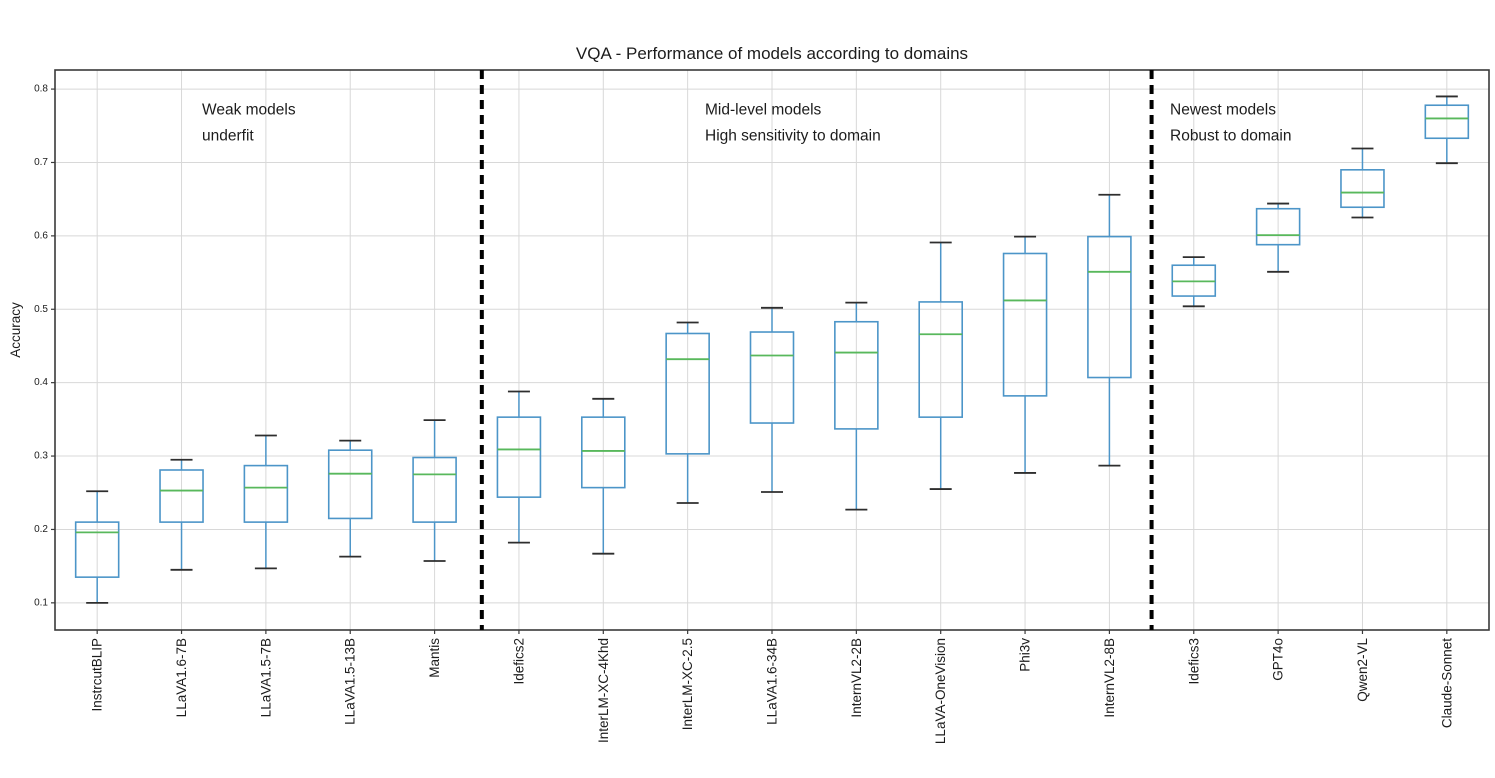 Image resolution: width=1495 pixels, height=778 pixels. I want to click on x-tick-label: InternVL2-8B, so click(1109, 678).